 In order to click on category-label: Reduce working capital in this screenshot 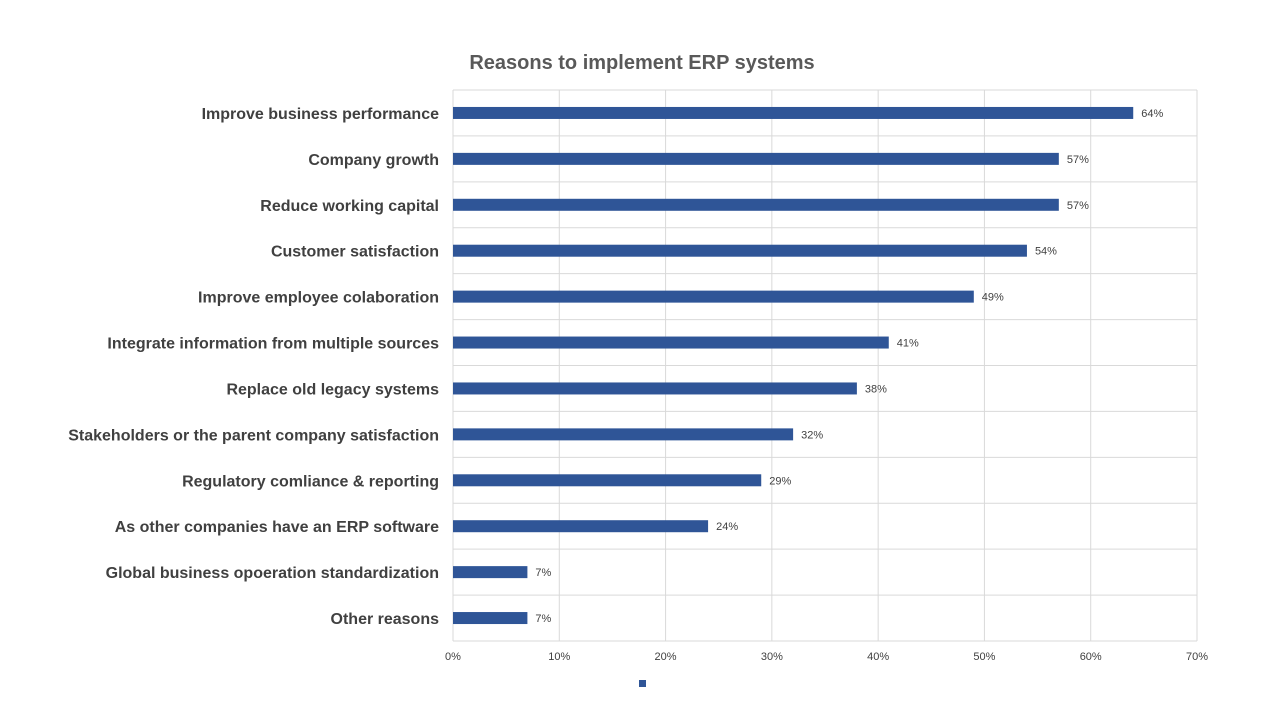, I will do `click(349, 206)`.